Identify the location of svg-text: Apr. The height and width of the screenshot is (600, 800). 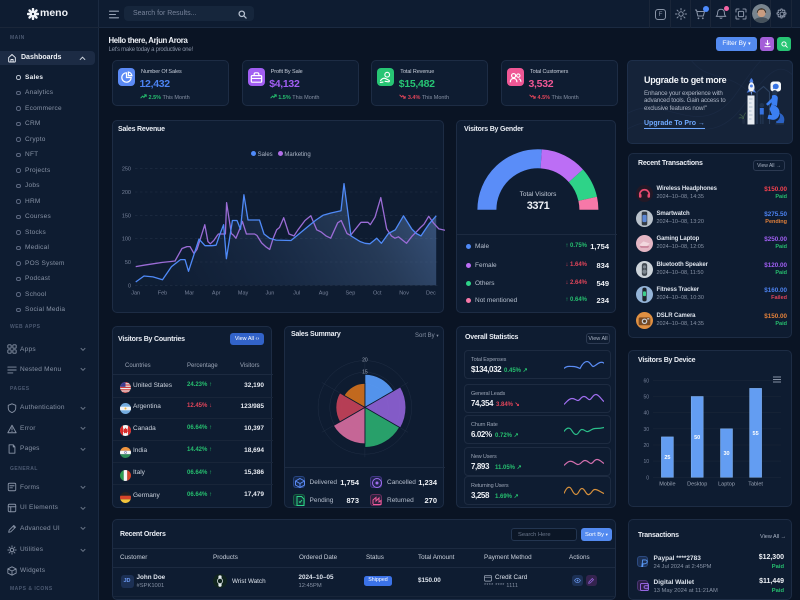
(216, 294).